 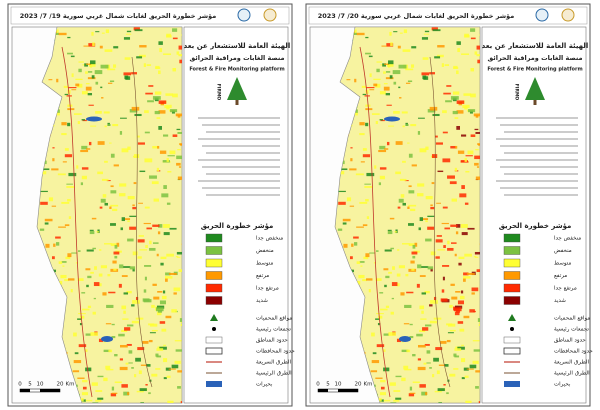 What do you see at coordinates (542, 15) in the screenshot?
I see `logo` at bounding box center [542, 15].